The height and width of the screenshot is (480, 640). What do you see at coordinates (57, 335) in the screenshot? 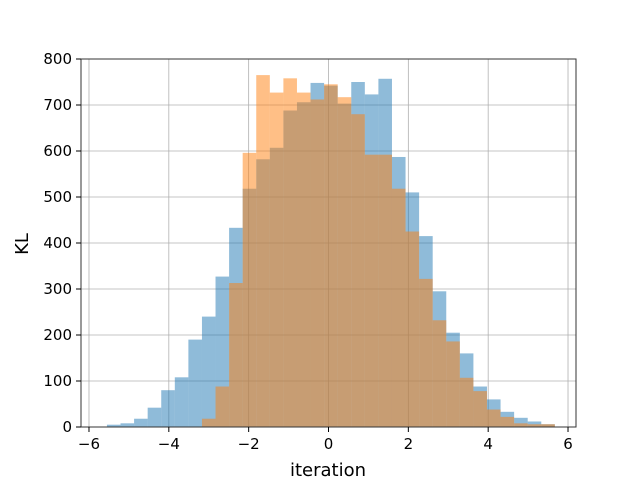
I see `y-tick-label: 200` at bounding box center [57, 335].